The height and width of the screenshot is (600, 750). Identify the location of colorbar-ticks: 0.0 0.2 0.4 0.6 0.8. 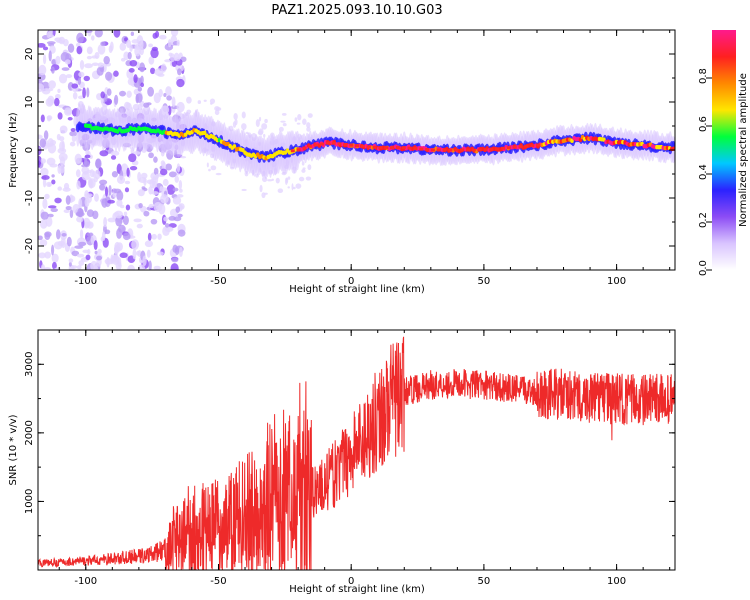
(705, 172).